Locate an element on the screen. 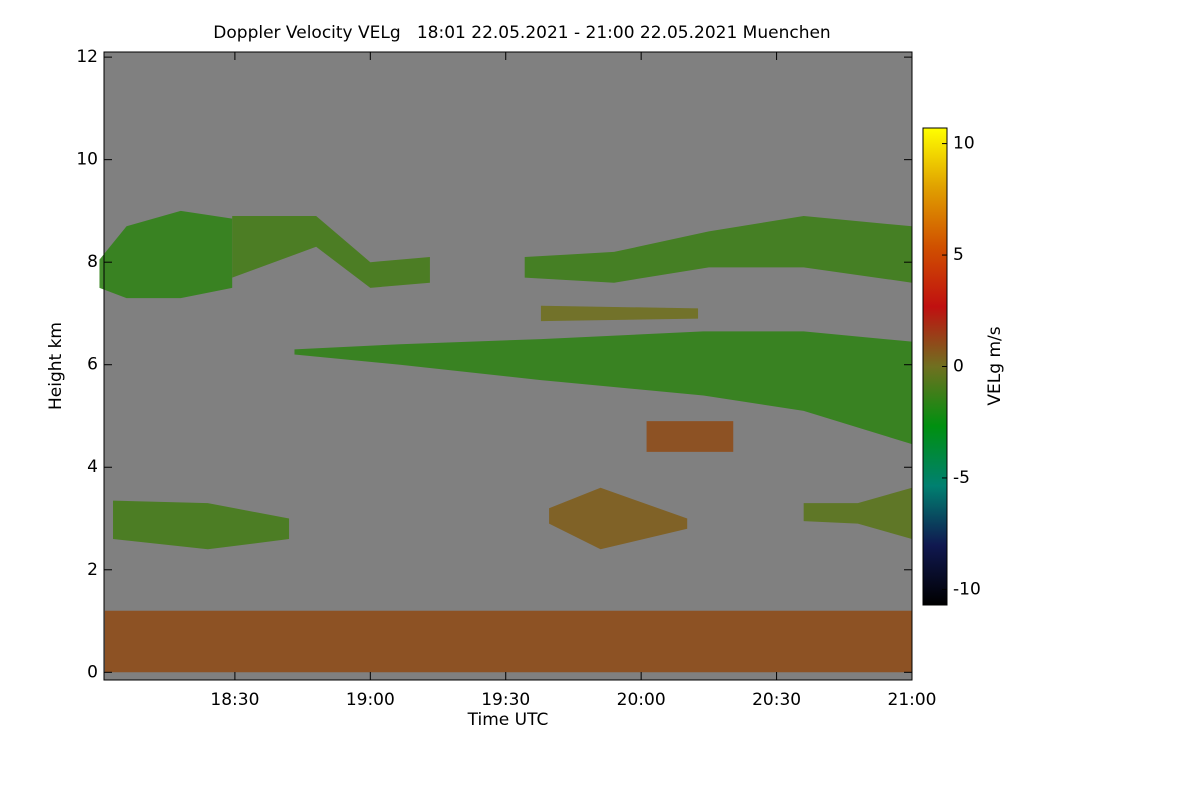  y-tick-label: 6 is located at coordinates (92, 365).